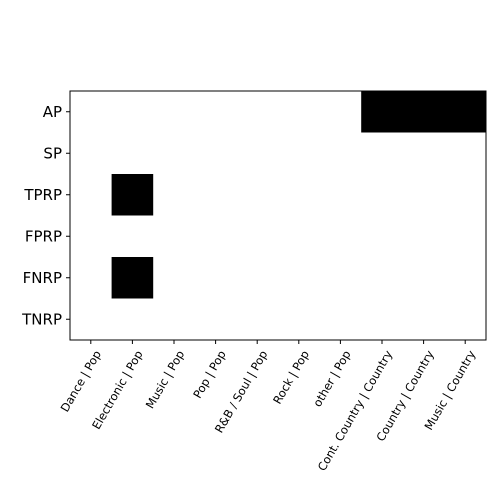  I want to click on y-tick-label: FNRP, so click(42, 278).